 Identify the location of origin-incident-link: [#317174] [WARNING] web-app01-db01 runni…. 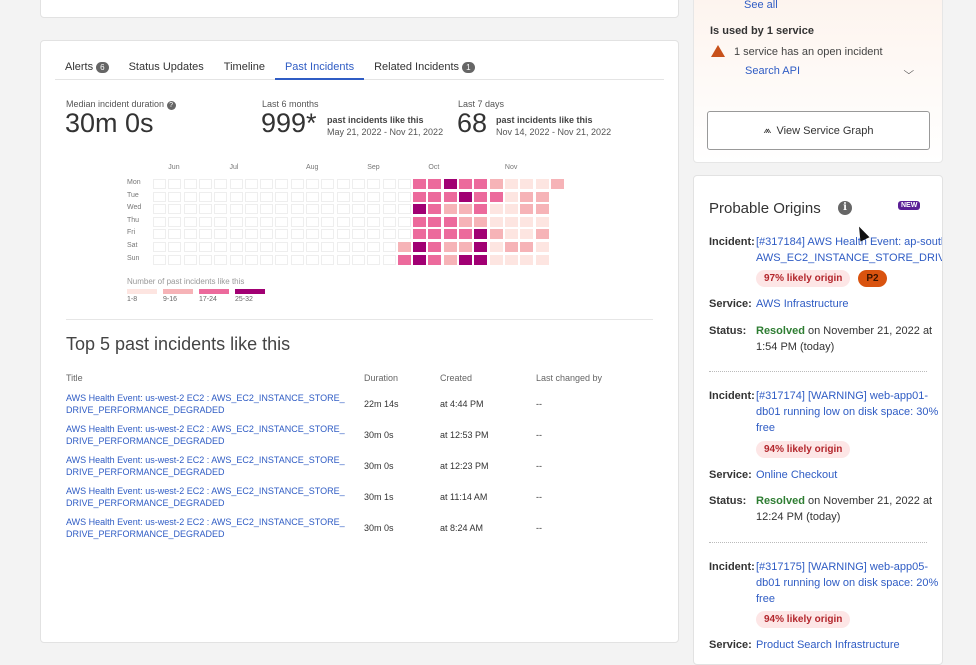
(847, 412).